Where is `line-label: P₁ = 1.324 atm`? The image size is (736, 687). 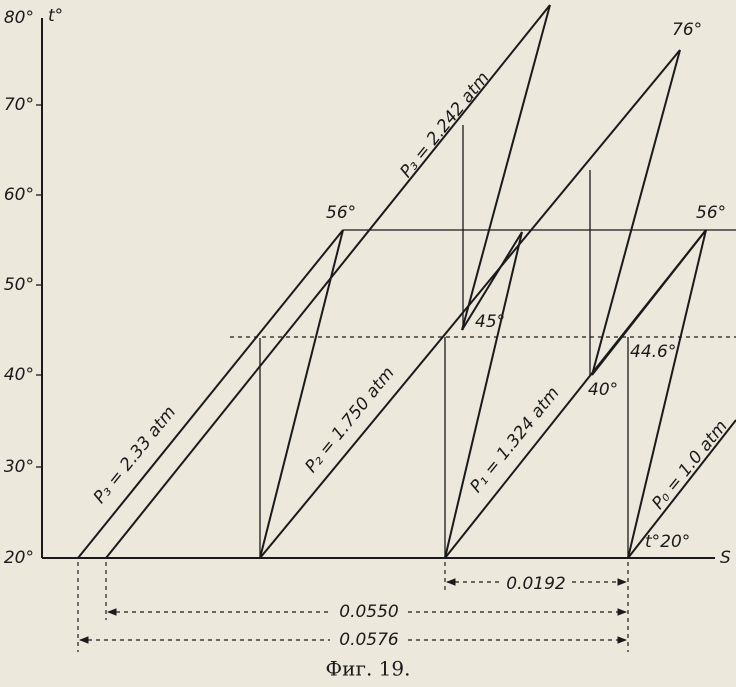
line-label: P₁ = 1.324 atm is located at coordinates (514, 439).